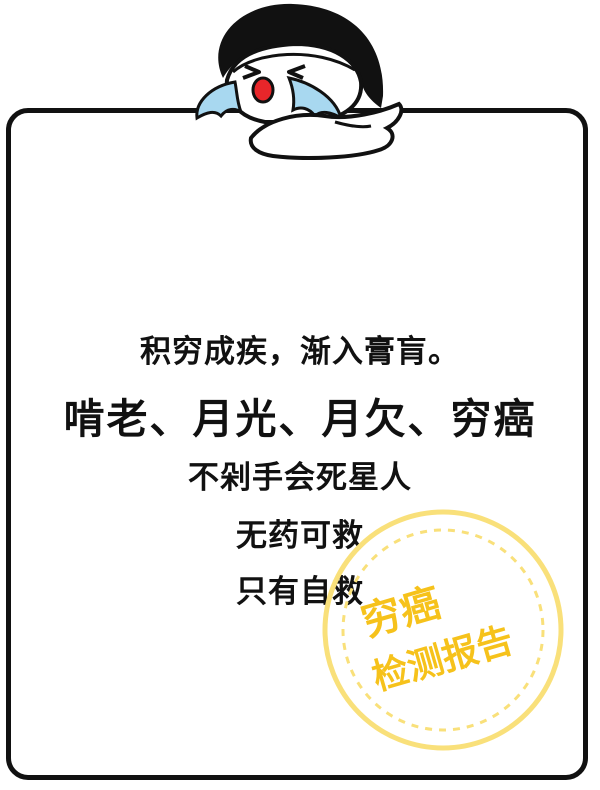  Describe the element at coordinates (299, 81) in the screenshot. I see `crying-girl-icon` at that location.